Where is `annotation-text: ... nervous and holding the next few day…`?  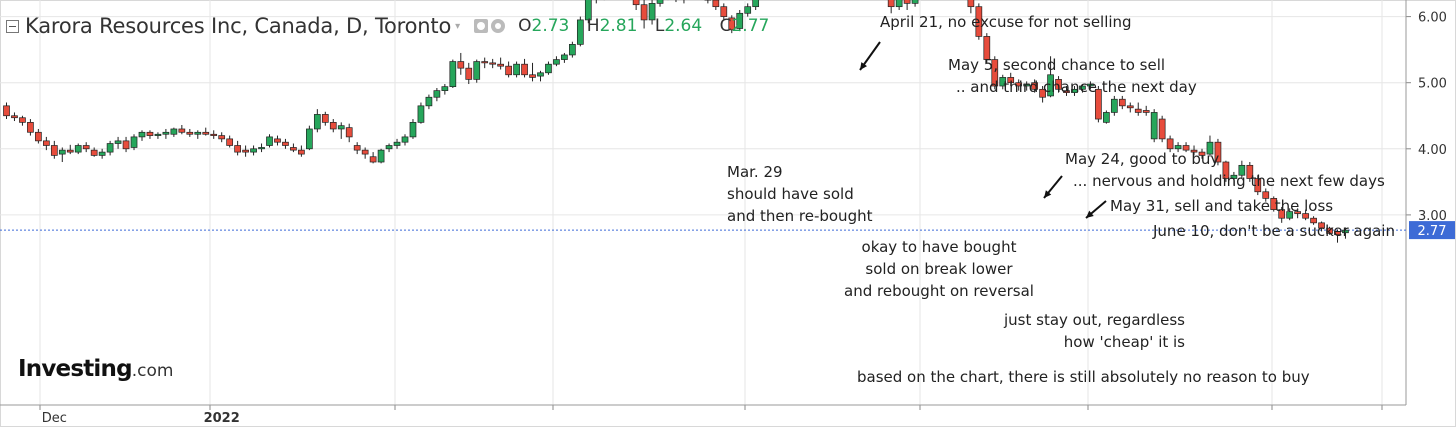 annotation-text: ... nervous and holding the next few day… is located at coordinates (1229, 181).